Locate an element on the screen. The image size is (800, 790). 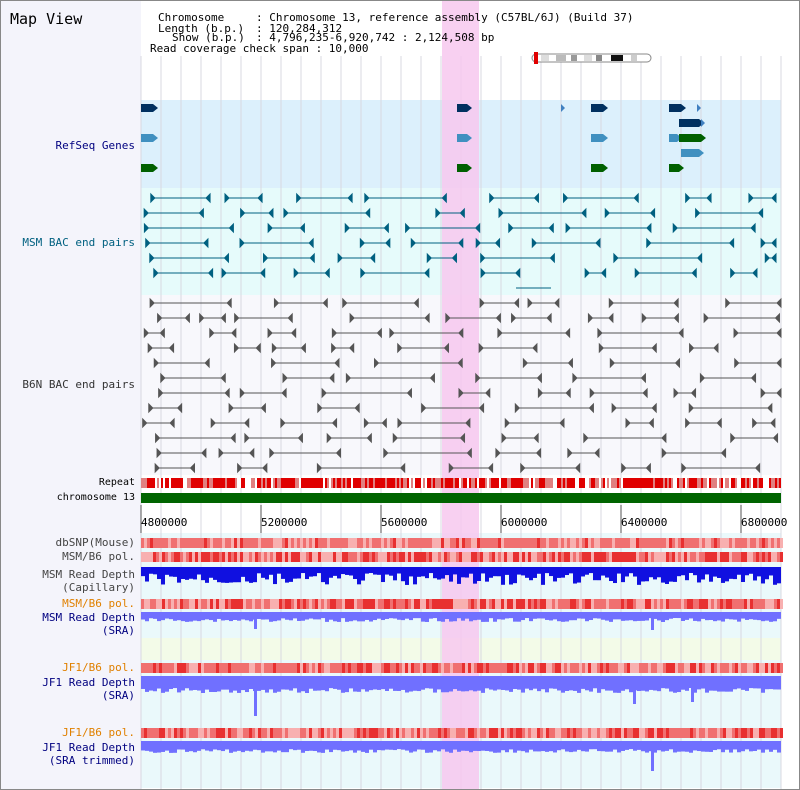
msm-read-depth-capillary-sublabel: (Capillary) is located at coordinates (98, 587).